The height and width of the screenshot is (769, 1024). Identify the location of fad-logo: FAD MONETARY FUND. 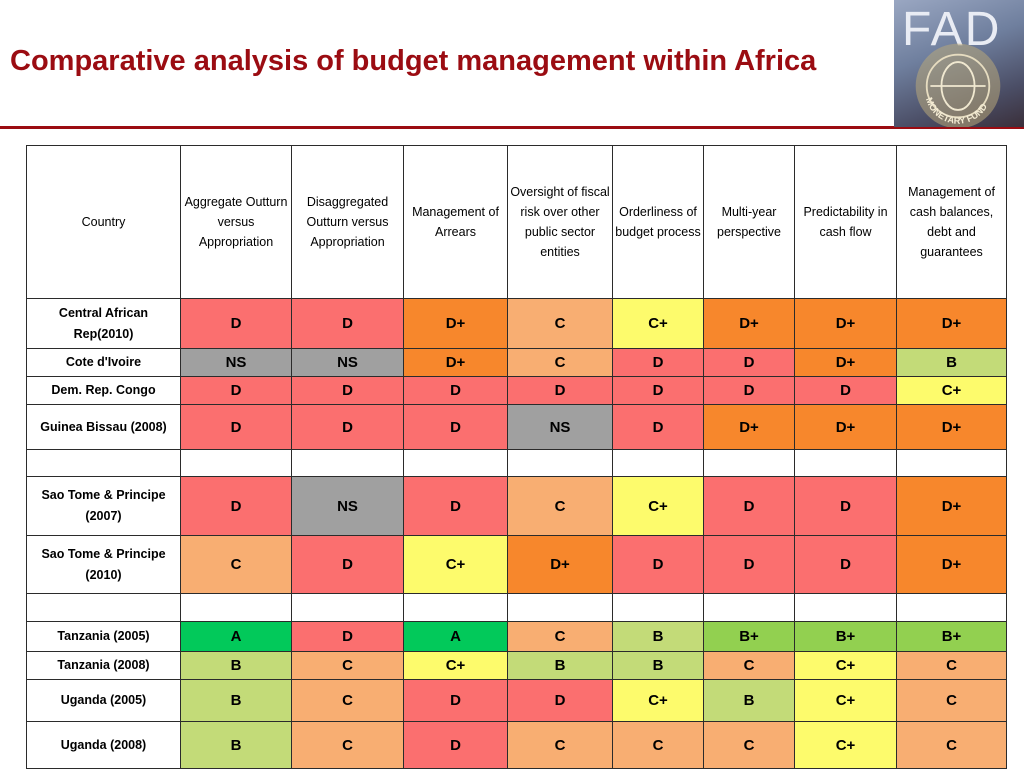
(959, 63).